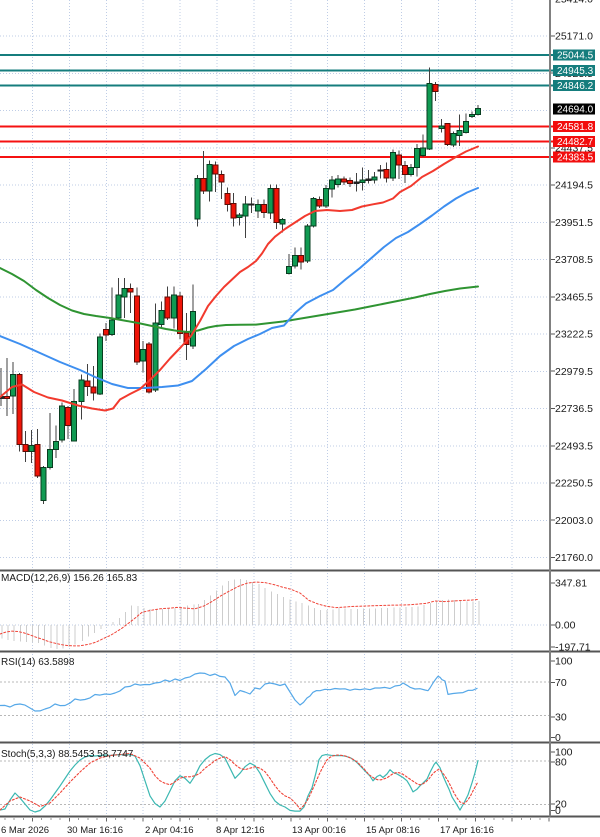 This screenshot has height=837, width=600. What do you see at coordinates (95, 830) in the screenshot?
I see `svg-text: 30 Mar 16:16` at bounding box center [95, 830].